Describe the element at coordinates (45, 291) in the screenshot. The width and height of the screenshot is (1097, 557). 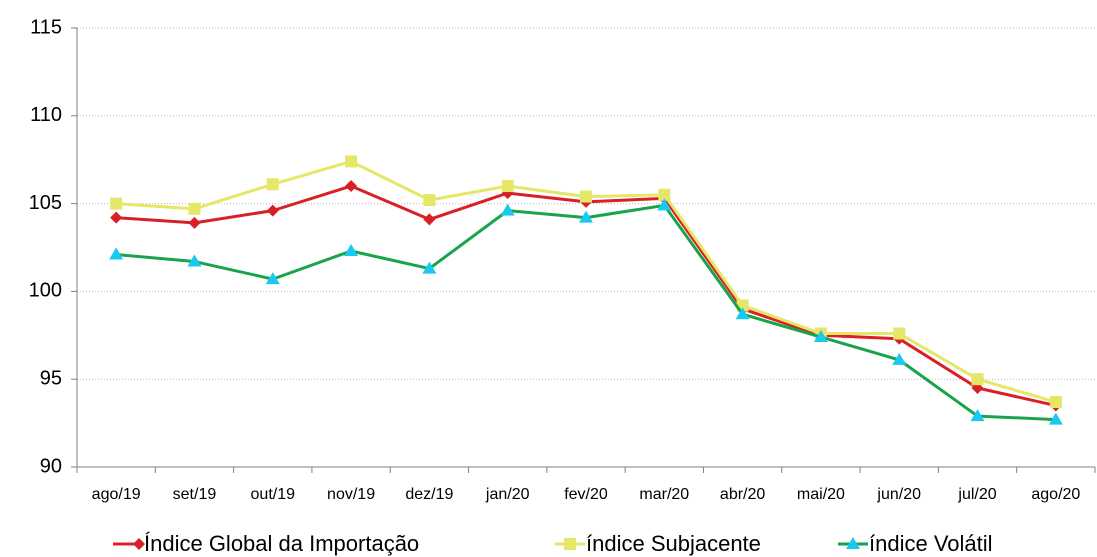
I see `y-tick-label: 100` at that location.